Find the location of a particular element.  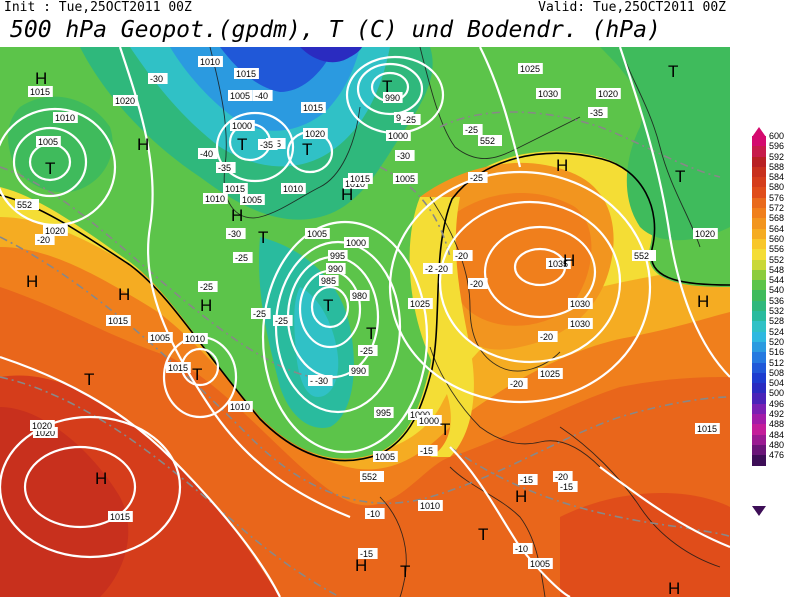

legend-arrow-up-icon is located at coordinates (759, 132).